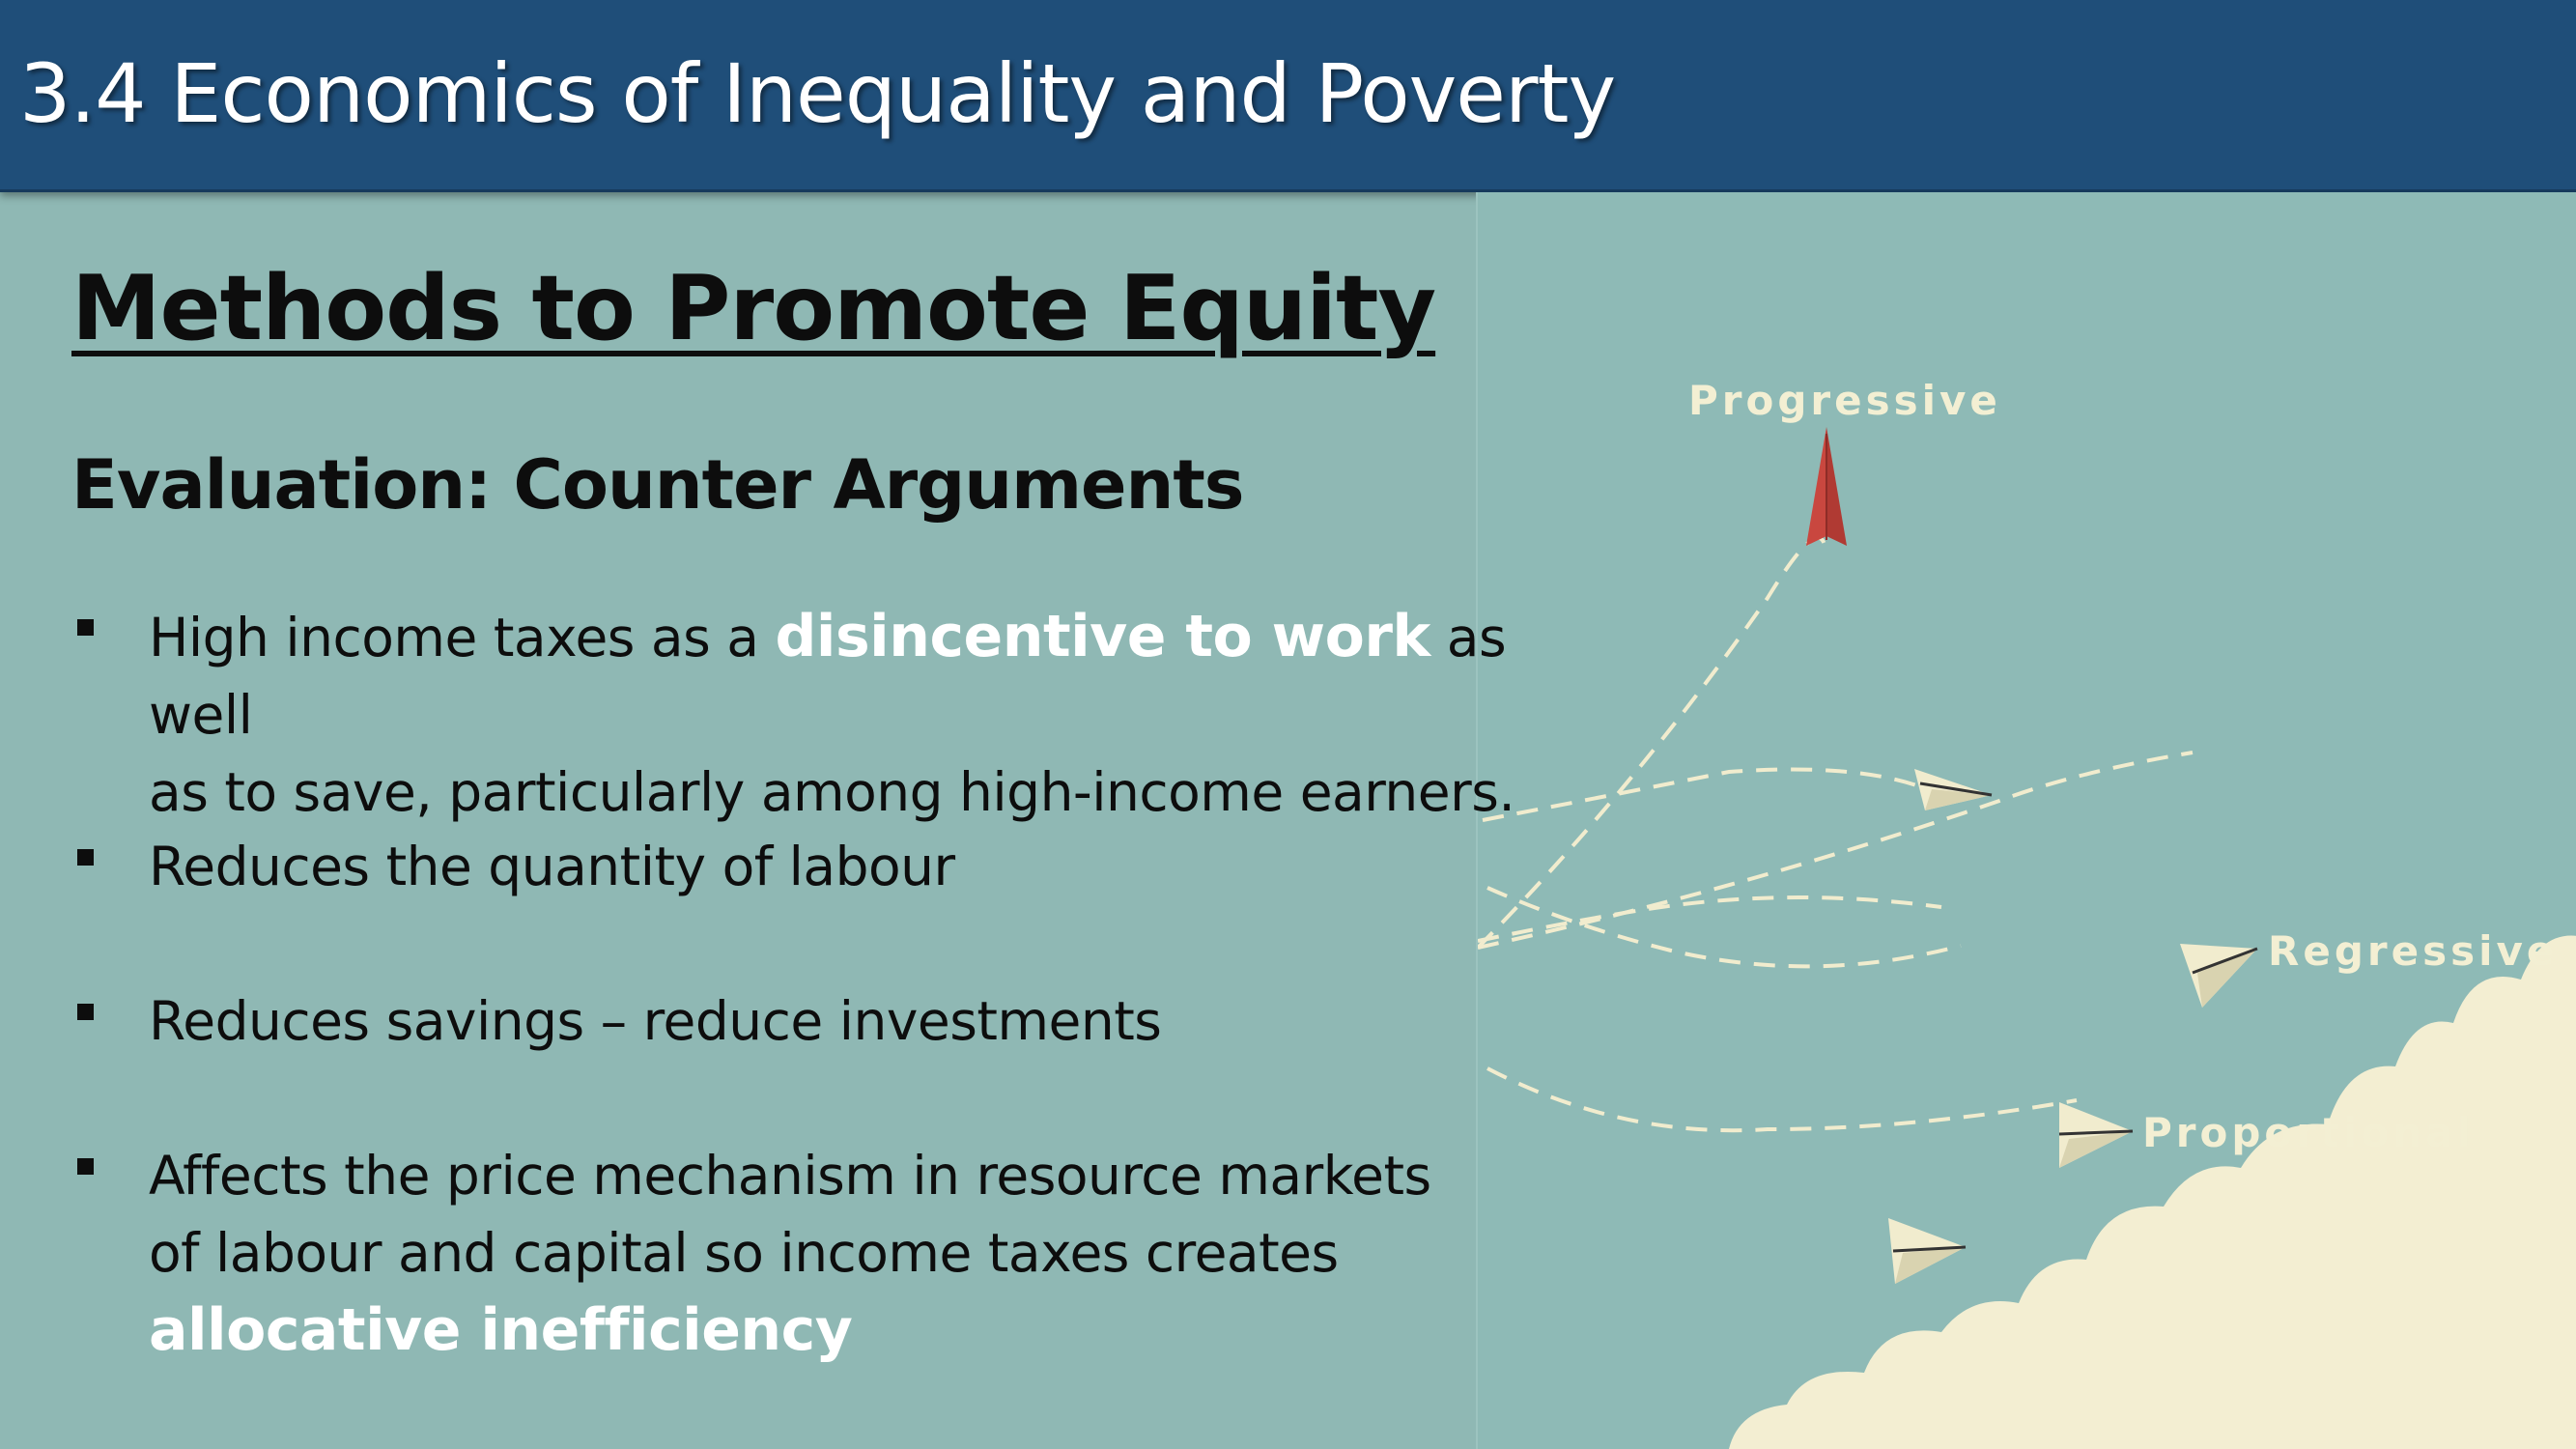 This screenshot has height=1449, width=2576. I want to click on lower-path, so click(1782, 1099).